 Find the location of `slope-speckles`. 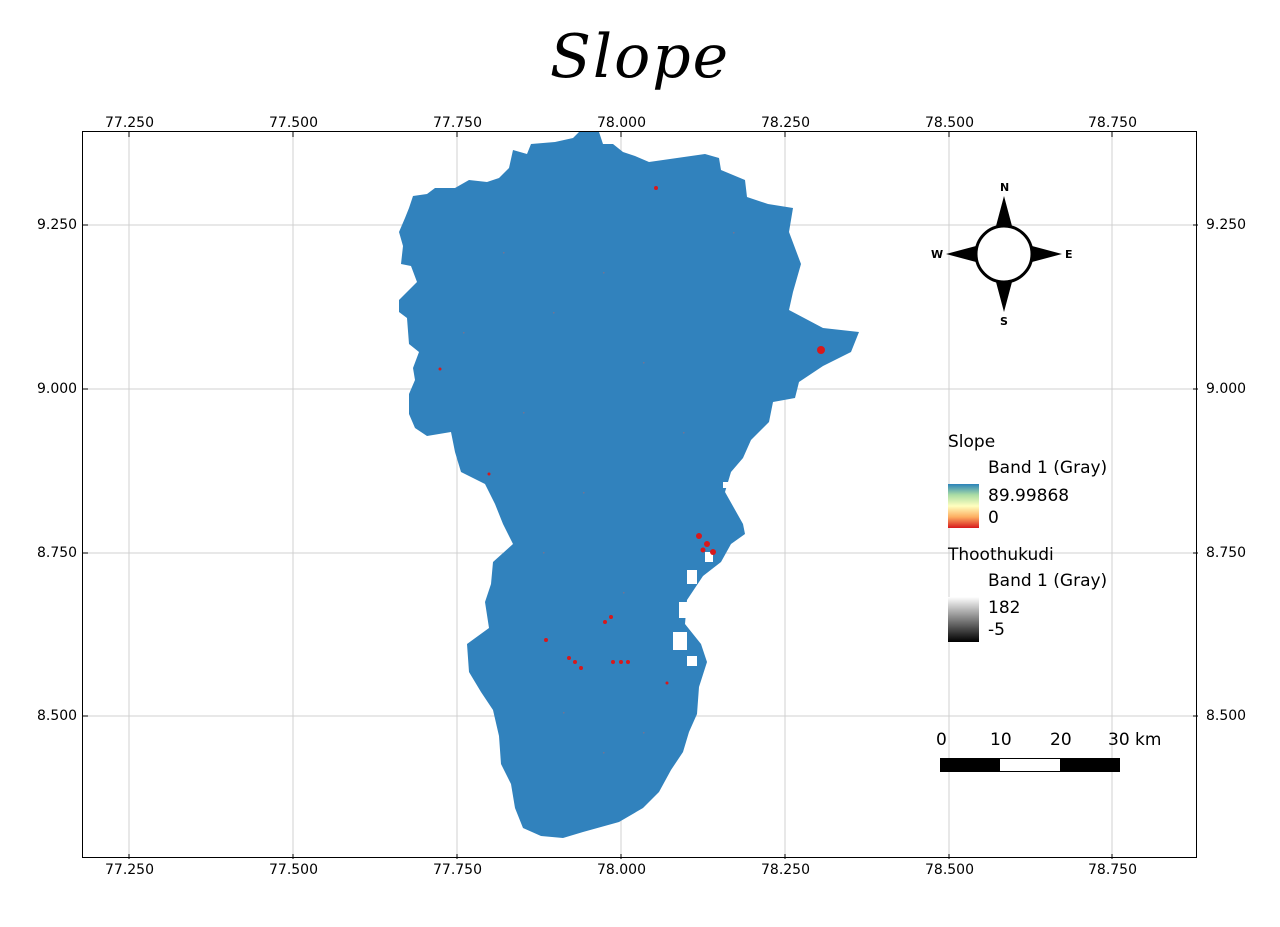

slope-speckles is located at coordinates (599, 493).